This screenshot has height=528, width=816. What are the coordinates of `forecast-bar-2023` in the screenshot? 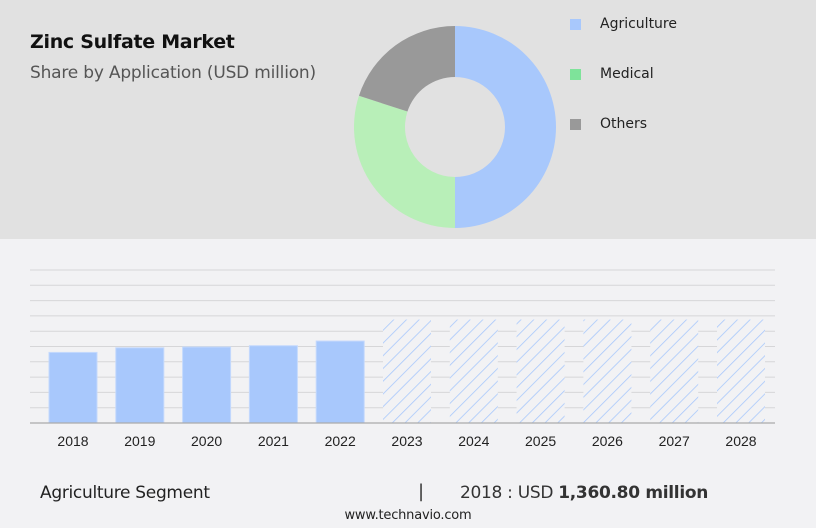 It's located at (407, 371).